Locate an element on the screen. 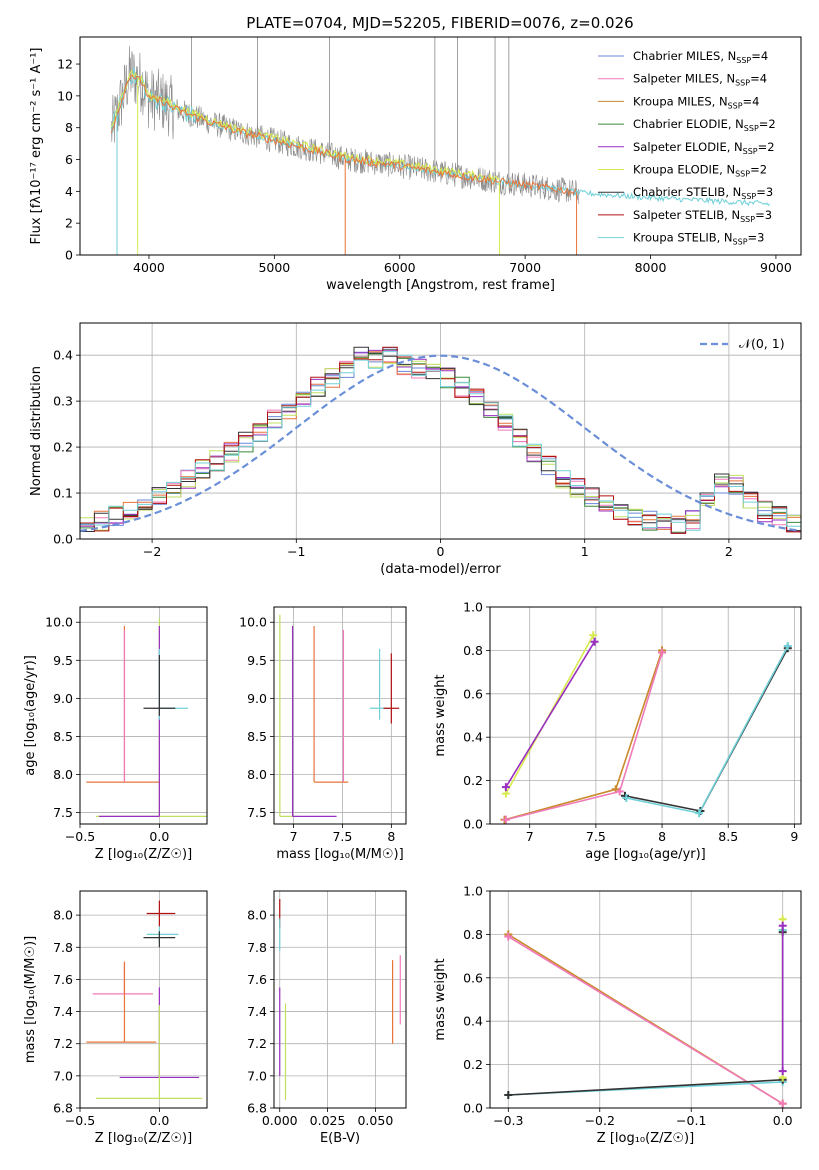  legend-label: Chabrier ELODIE, NSSP=2 is located at coordinates (704, 125).